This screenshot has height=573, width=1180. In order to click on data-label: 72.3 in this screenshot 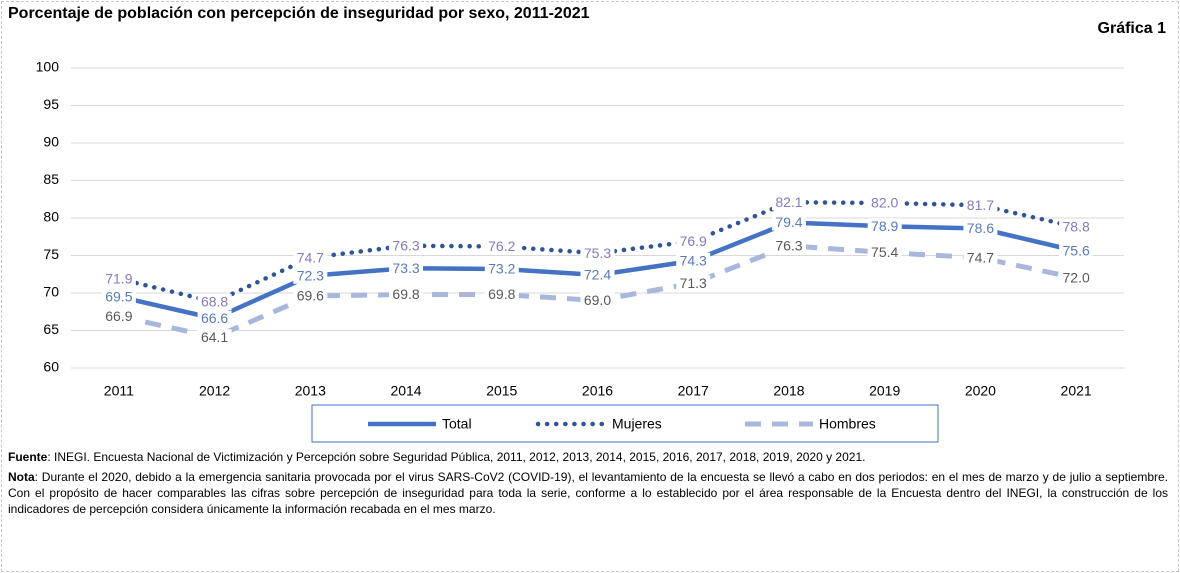, I will do `click(310, 275)`.